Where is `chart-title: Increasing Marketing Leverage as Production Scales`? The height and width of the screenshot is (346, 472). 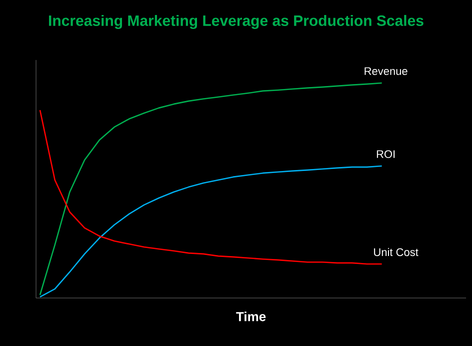 chart-title: Increasing Marketing Leverage as Production Scales is located at coordinates (236, 22).